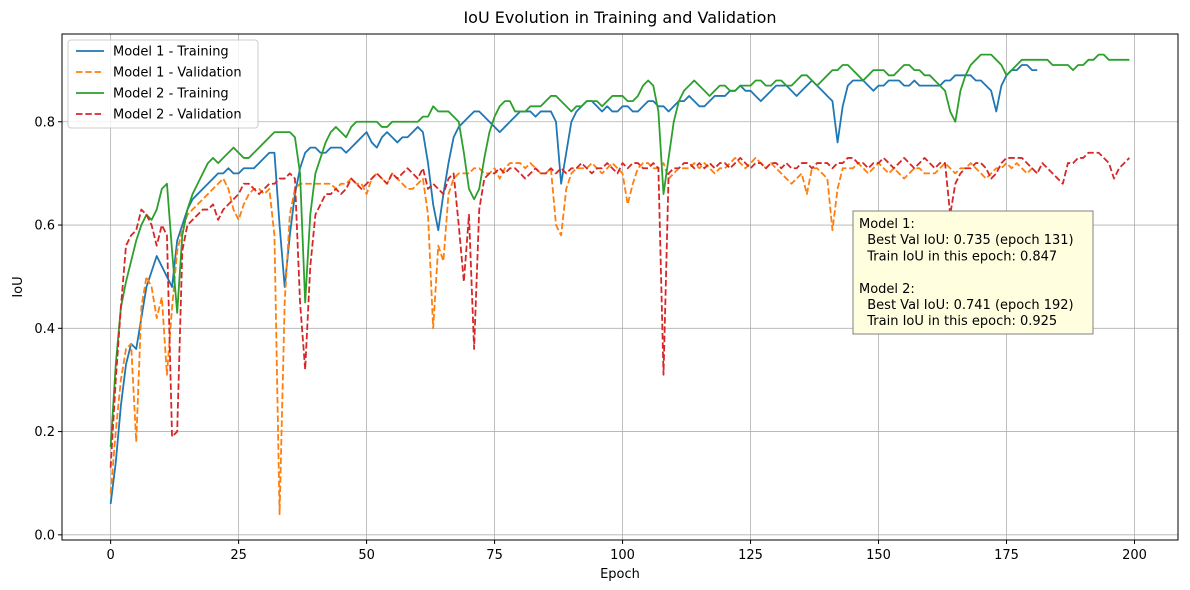 The height and width of the screenshot is (590, 1190). Describe the element at coordinates (622, 555) in the screenshot. I see `x-tick-label: 100` at that location.